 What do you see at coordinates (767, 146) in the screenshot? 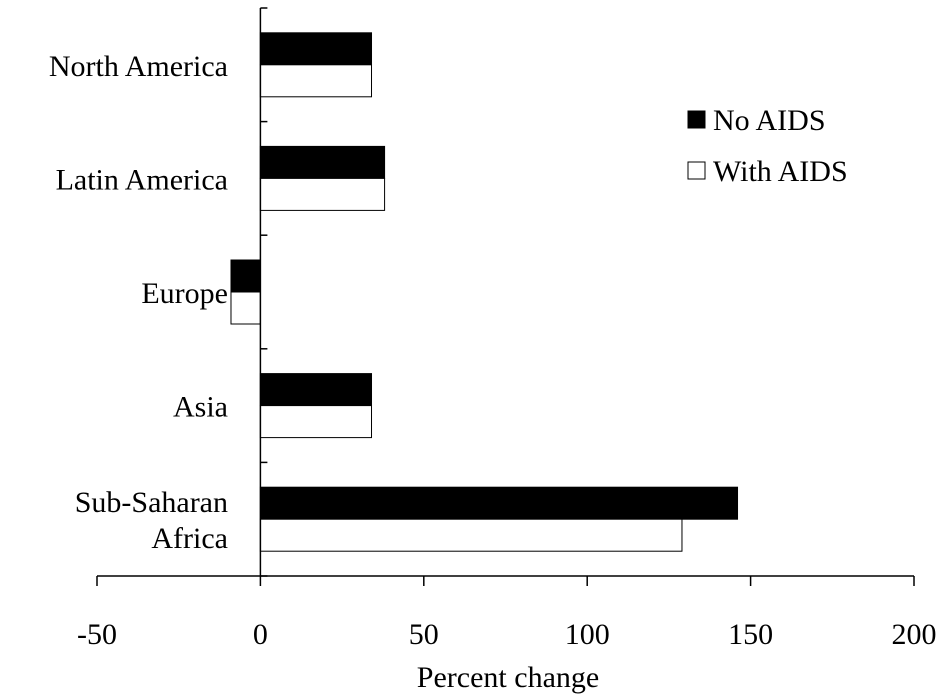
I see `legend: No AIDS With AIDS` at bounding box center [767, 146].